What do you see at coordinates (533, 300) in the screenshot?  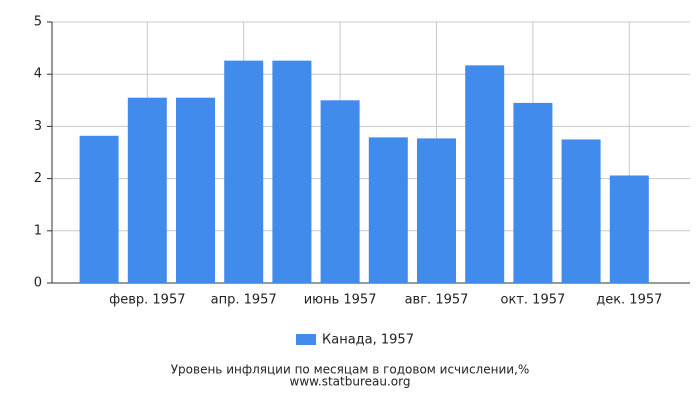 I see `x-tick-label: окт. 1957` at bounding box center [533, 300].